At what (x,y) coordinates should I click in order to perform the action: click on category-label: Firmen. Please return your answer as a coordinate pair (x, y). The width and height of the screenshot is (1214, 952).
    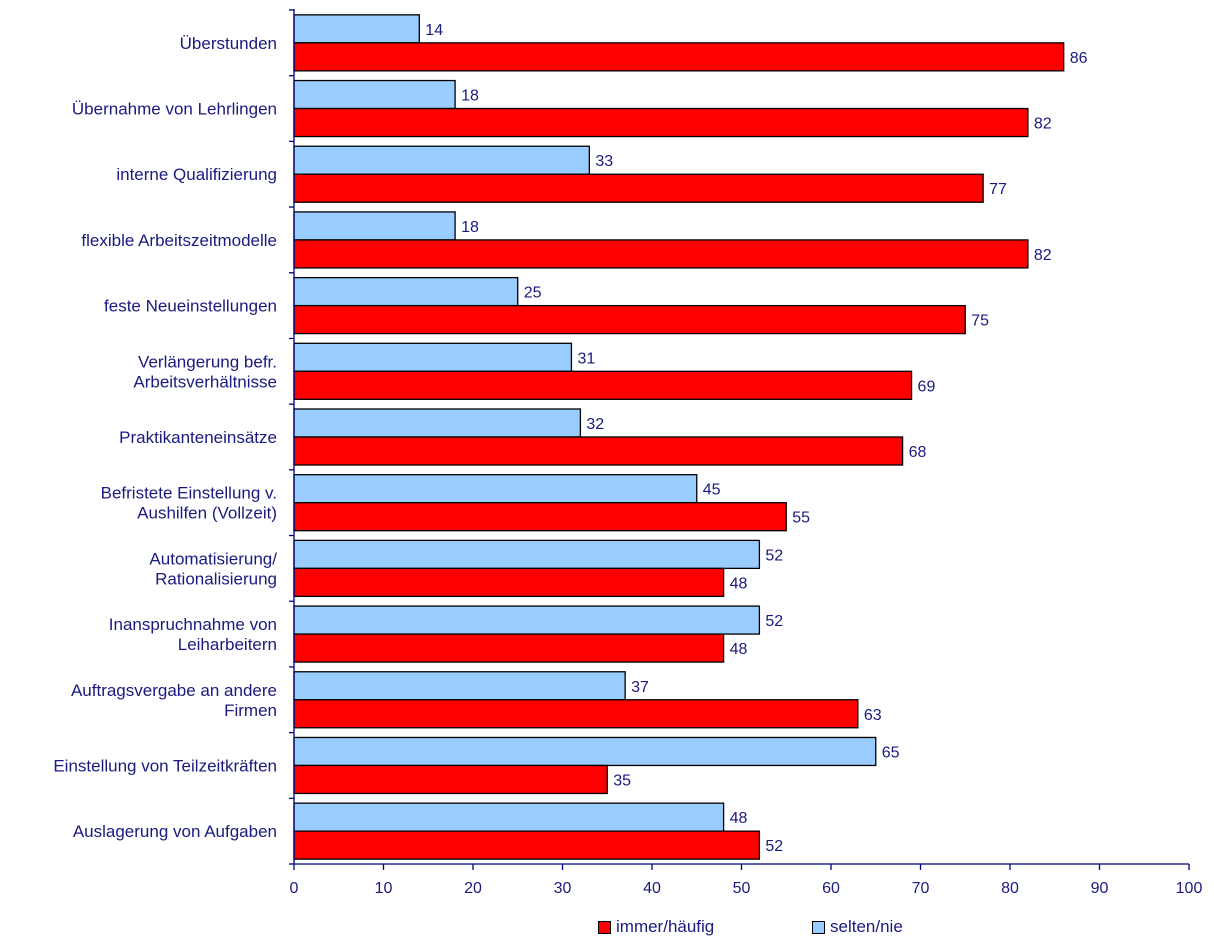
    Looking at the image, I should click on (250, 710).